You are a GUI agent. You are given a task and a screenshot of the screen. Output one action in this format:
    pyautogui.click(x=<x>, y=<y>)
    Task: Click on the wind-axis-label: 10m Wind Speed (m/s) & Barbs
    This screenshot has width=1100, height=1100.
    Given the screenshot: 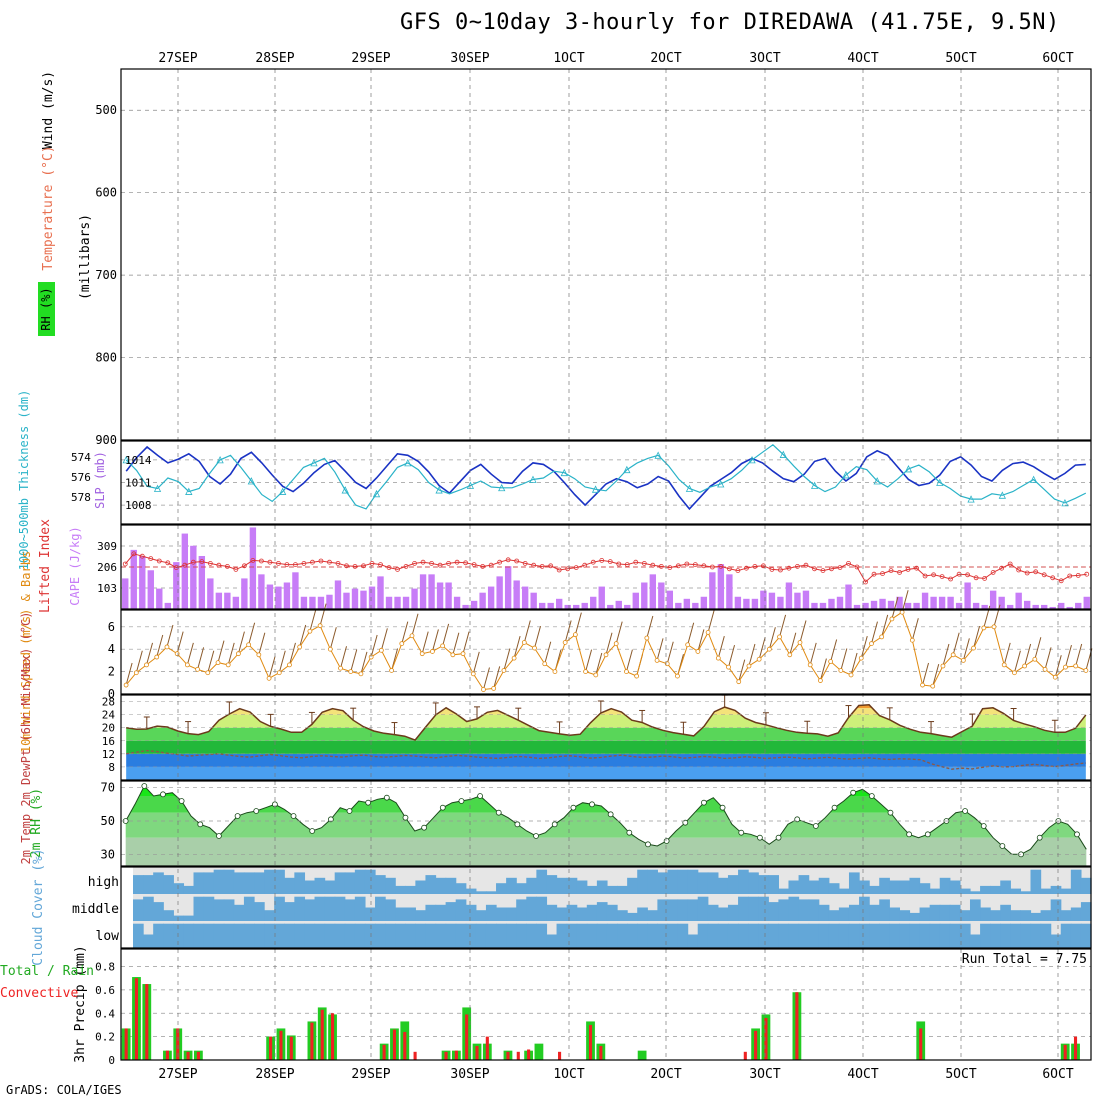 What is the action you would take?
    pyautogui.click(x=26, y=652)
    